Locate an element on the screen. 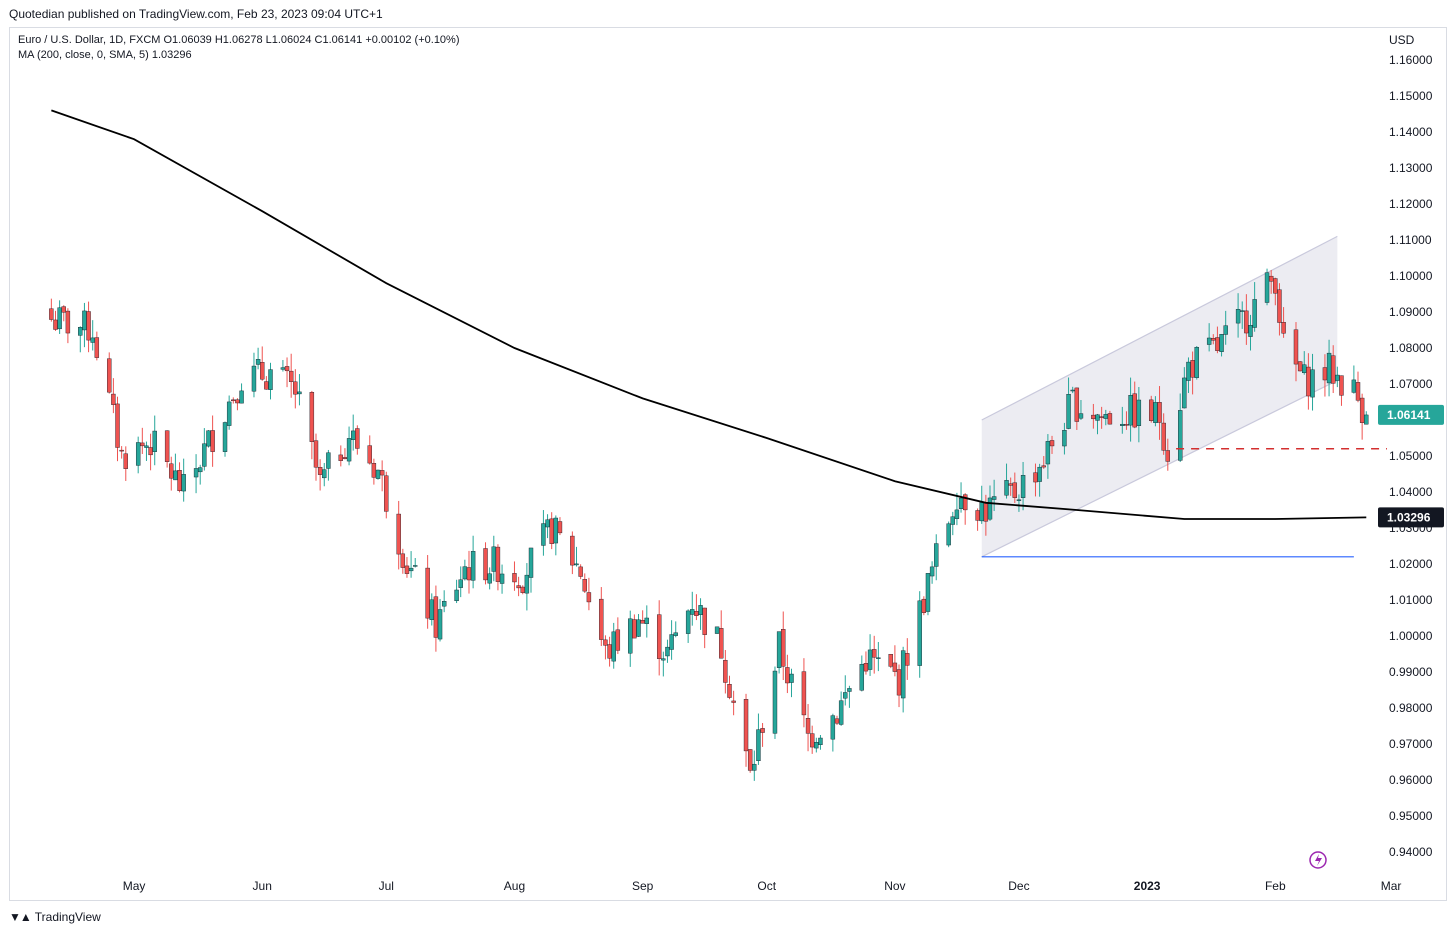 This screenshot has width=1456, height=935. x-tick-label: Jun is located at coordinates (262, 886).